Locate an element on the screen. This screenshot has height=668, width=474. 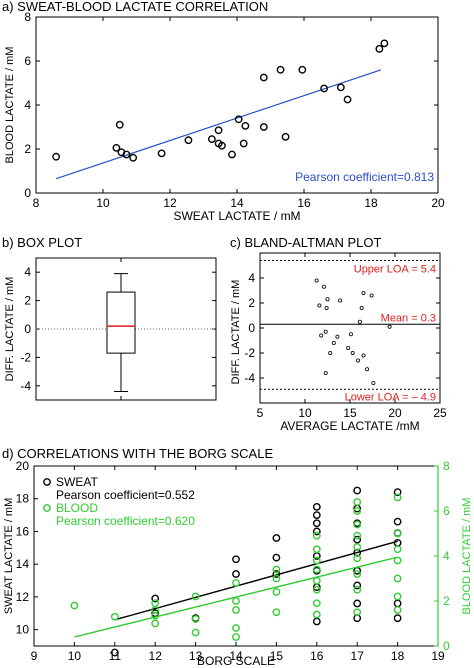
panel-d-x-tick-label: 14 is located at coordinates (236, 656).